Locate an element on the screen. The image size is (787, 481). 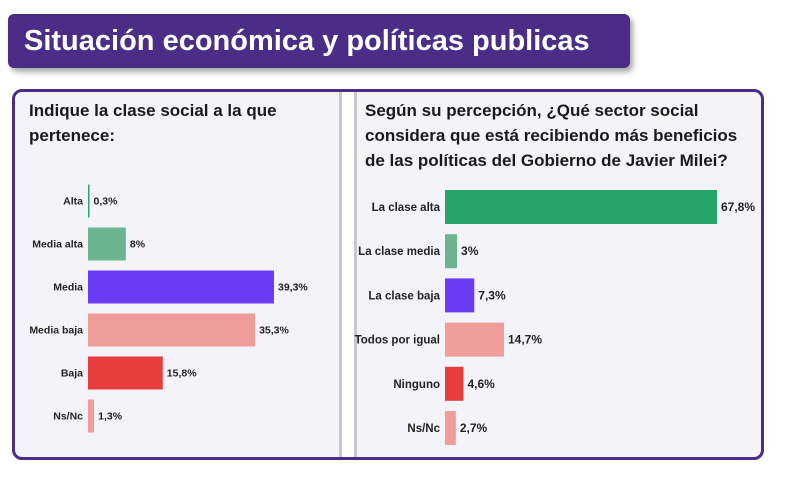
social-class-value-label: 1,3% is located at coordinates (110, 417).